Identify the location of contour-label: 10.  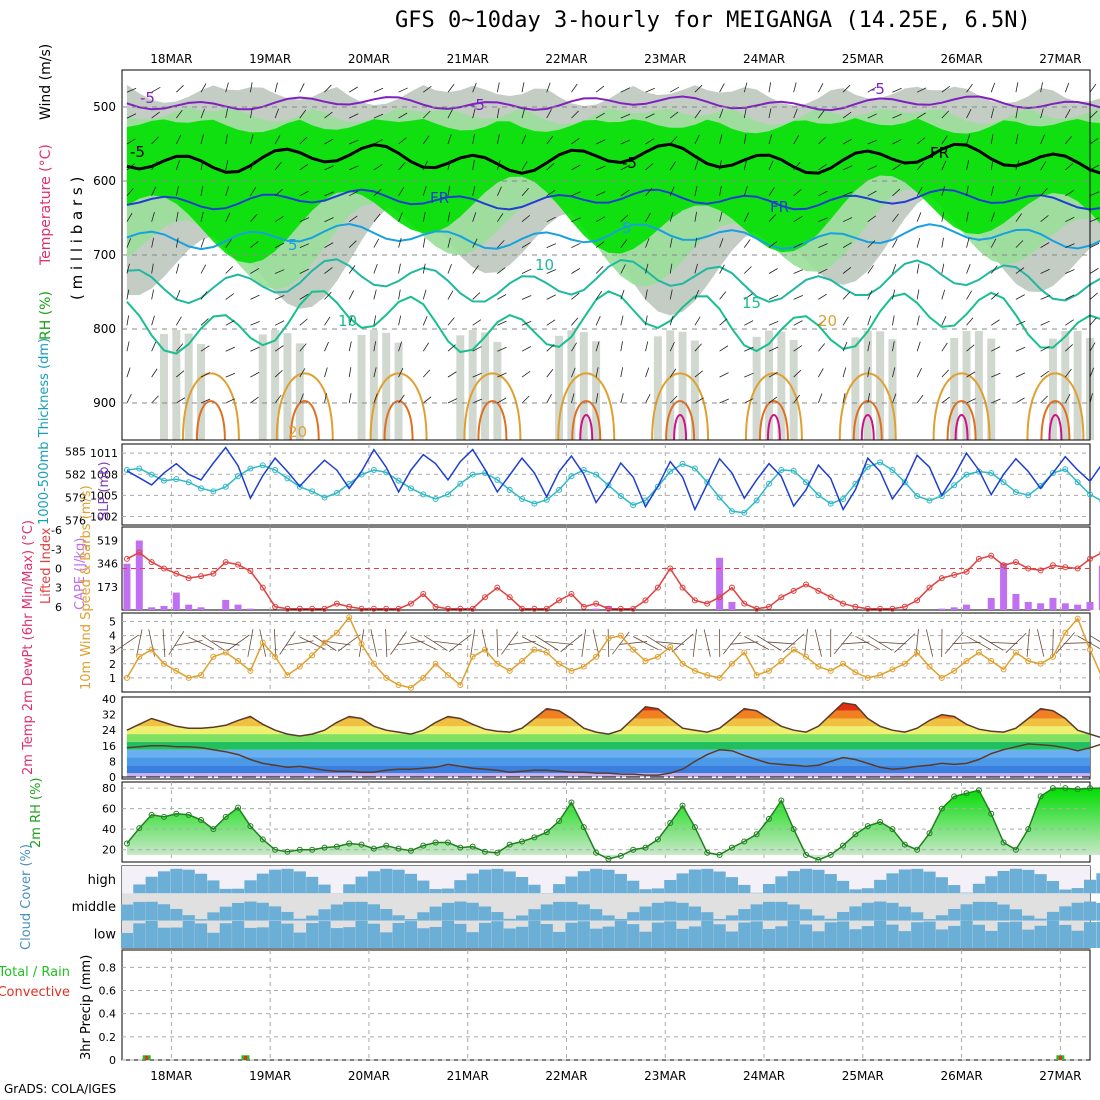
(347, 321).